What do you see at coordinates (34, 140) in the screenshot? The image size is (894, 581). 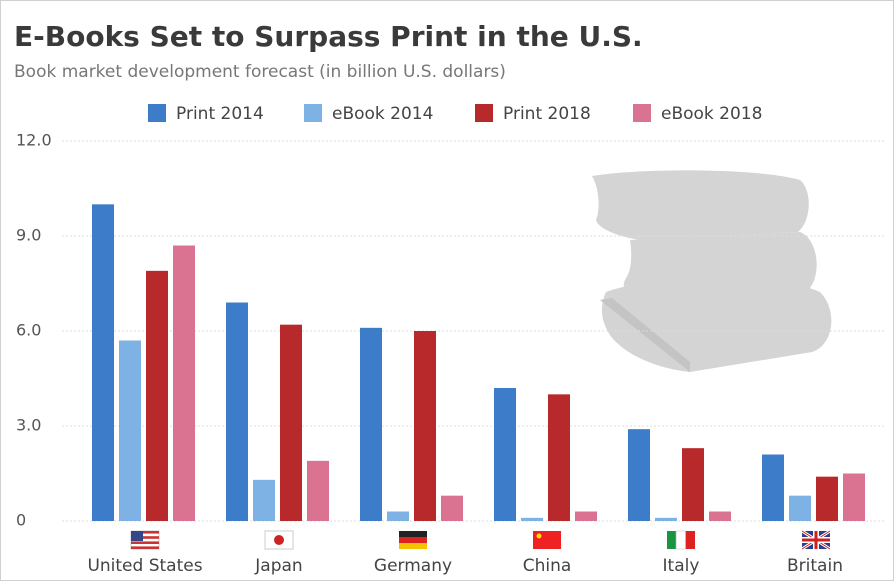 I see `y-tick-label: 12.0` at bounding box center [34, 140].